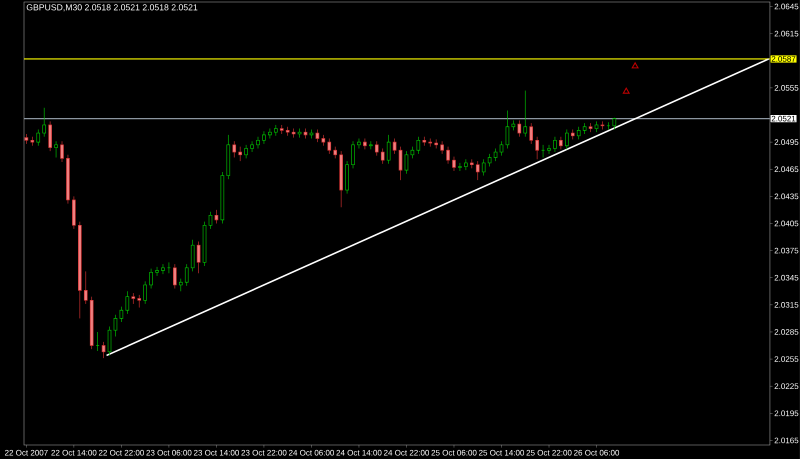 Image resolution: width=800 pixels, height=459 pixels. Describe the element at coordinates (549, 453) in the screenshot. I see `x-tick-label: 25 Oct 22:00` at that location.